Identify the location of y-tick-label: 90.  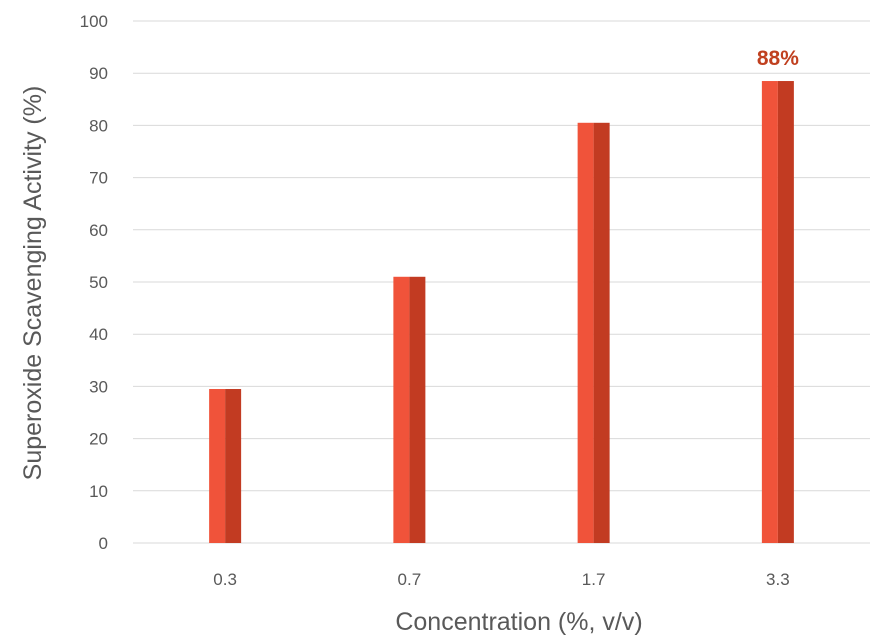
(98, 73).